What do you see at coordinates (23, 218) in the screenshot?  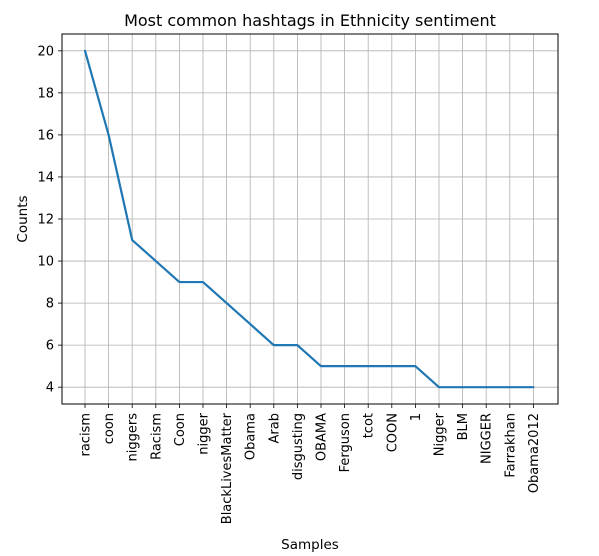 I see `y-axis-title: Counts` at bounding box center [23, 218].